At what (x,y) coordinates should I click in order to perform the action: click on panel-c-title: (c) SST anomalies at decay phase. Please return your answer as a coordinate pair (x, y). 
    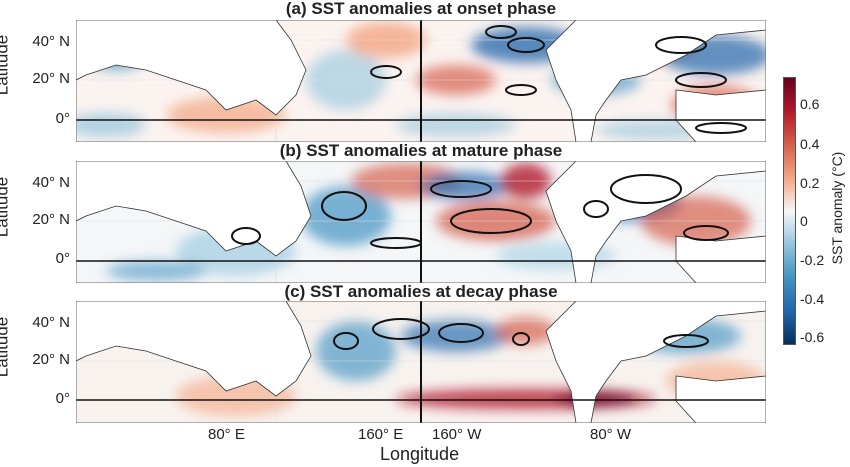
    Looking at the image, I should click on (421, 291).